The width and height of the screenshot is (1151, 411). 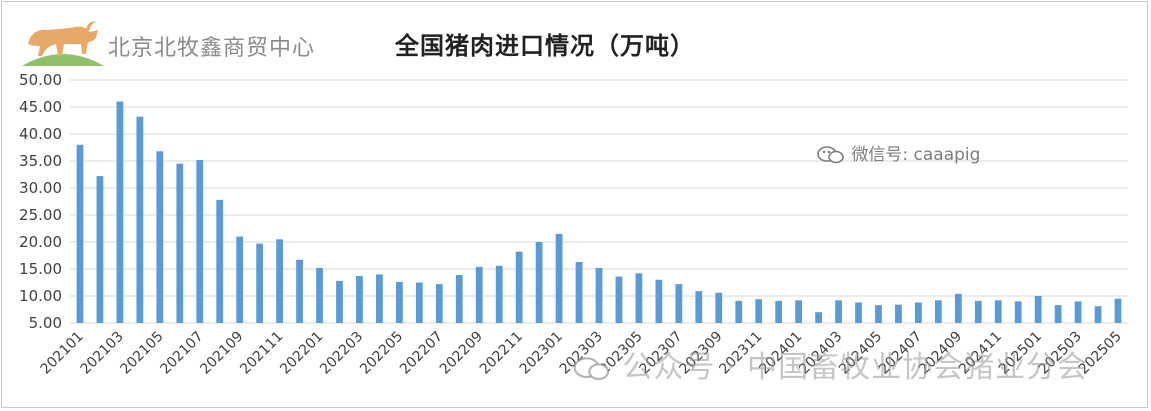 What do you see at coordinates (221, 353) in the screenshot?
I see `x-tick-label: 202109` at bounding box center [221, 353].